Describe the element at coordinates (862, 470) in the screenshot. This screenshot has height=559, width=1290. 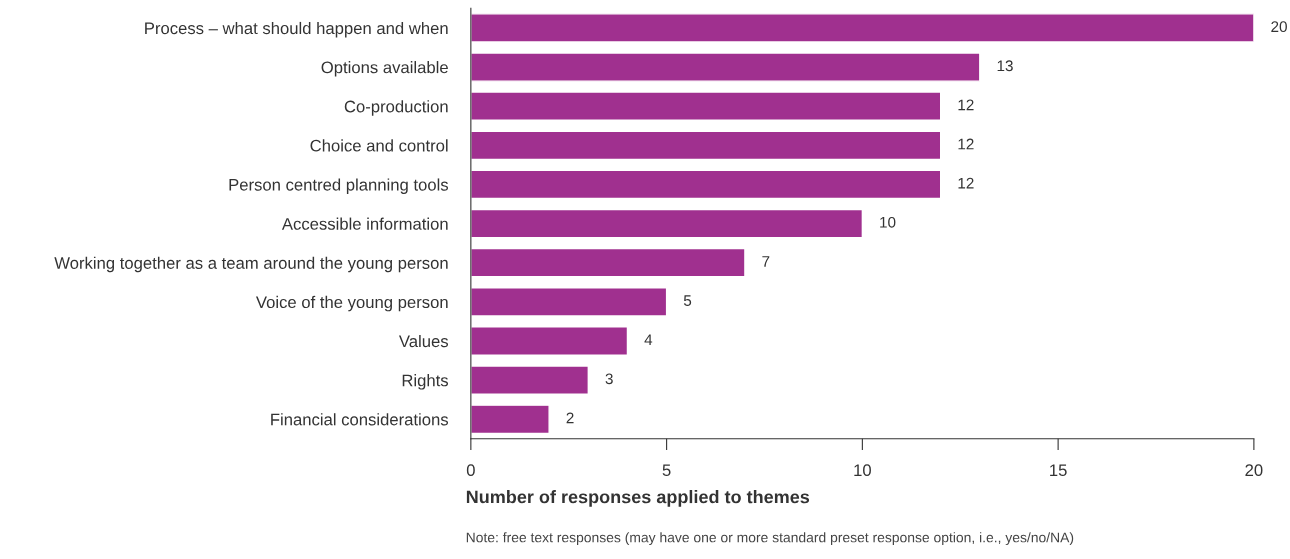
I see `x-tick-label: 10` at that location.